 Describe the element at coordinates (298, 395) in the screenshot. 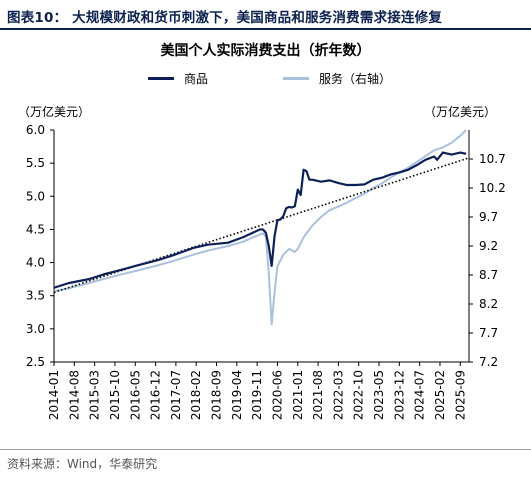

I see `x-tick-label: 2021-01` at that location.